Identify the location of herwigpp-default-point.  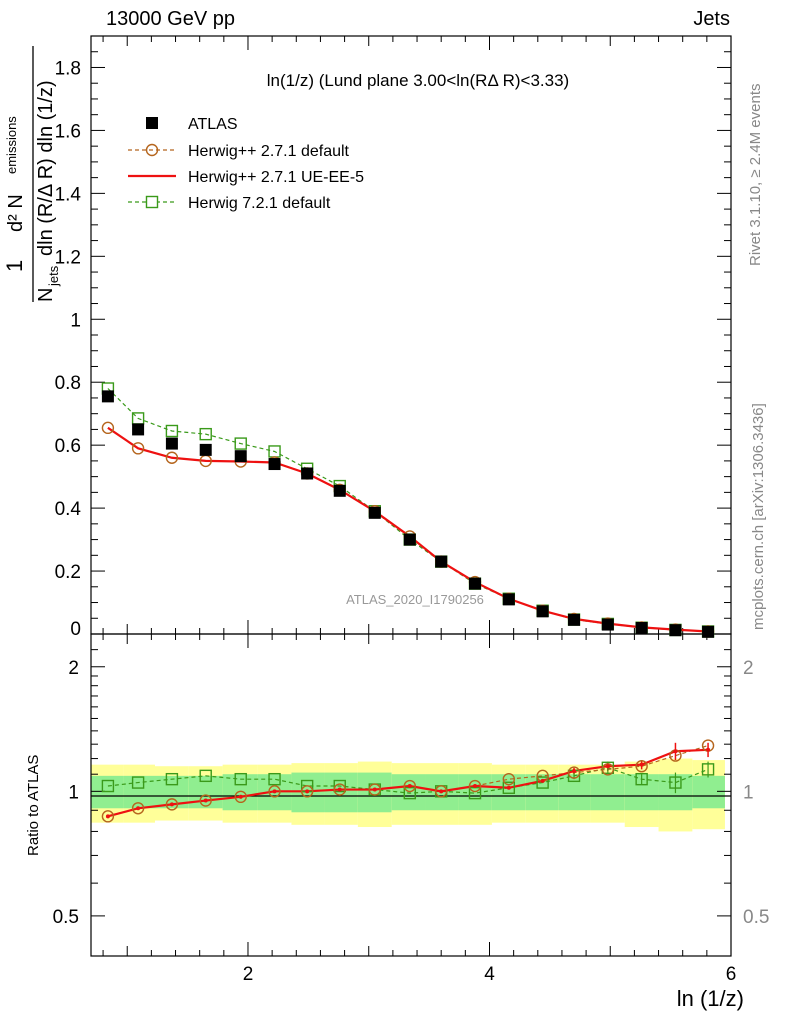
(108, 428).